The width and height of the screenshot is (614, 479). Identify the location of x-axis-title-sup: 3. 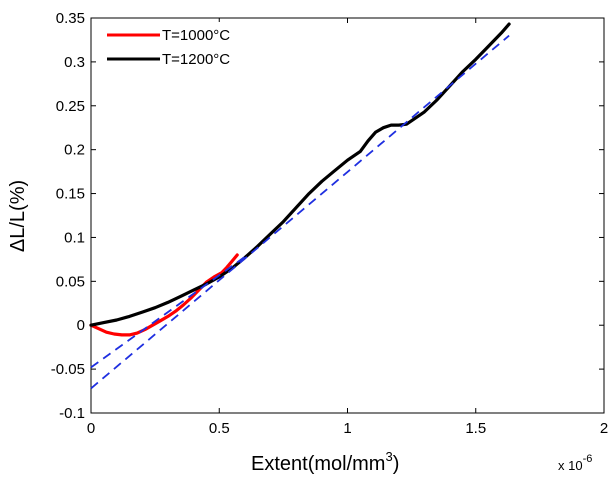
(388, 456).